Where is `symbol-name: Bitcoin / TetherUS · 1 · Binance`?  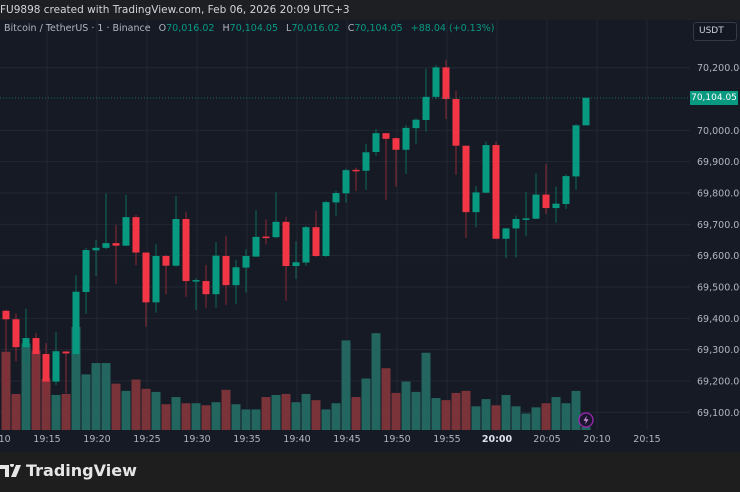 symbol-name: Bitcoin / TetherUS · 1 · Binance is located at coordinates (77, 28).